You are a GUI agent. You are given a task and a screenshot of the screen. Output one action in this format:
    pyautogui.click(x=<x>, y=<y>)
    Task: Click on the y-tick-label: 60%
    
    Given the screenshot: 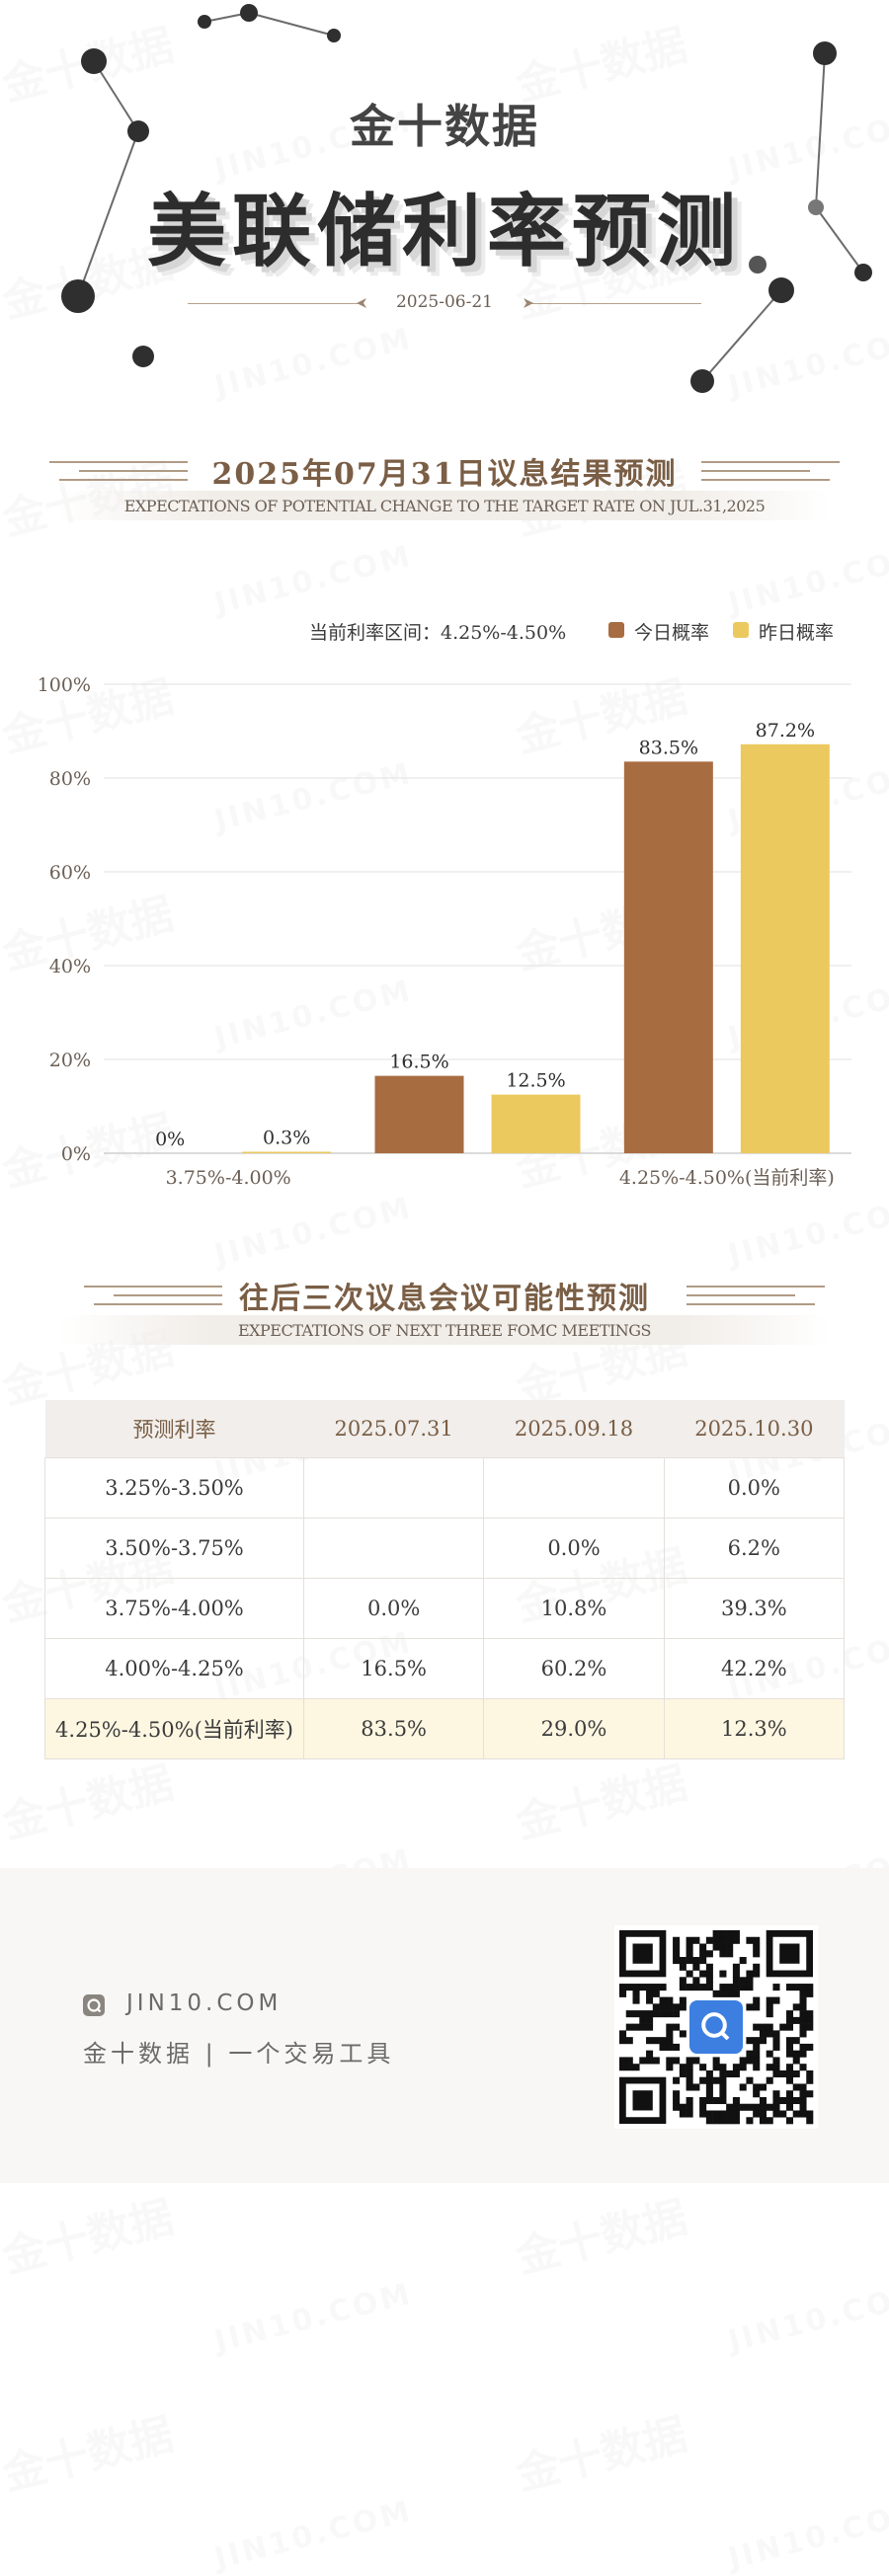 What is the action you would take?
    pyautogui.click(x=70, y=873)
    